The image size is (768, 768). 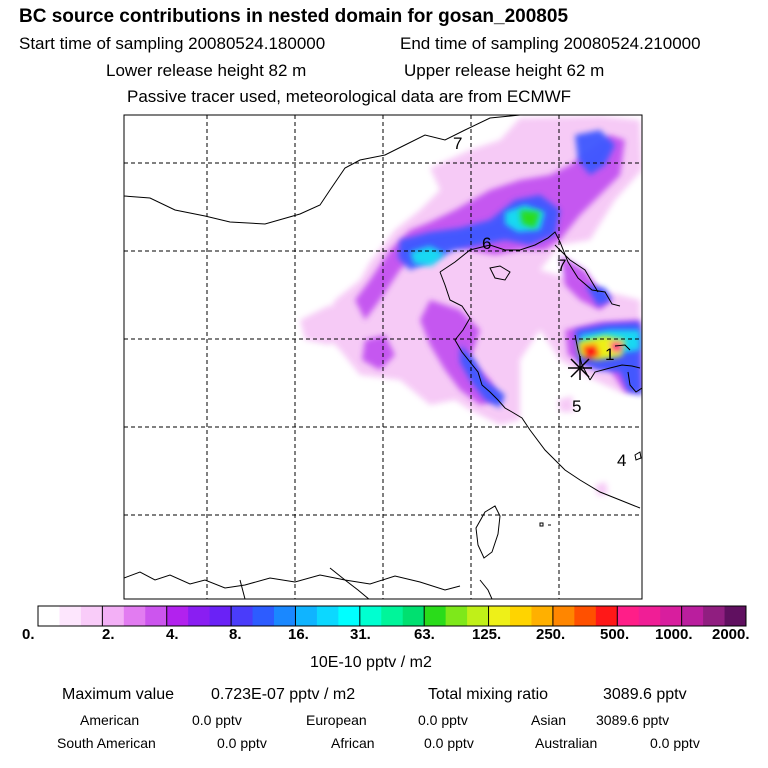 I want to click on colorbar-tick-label: 2000., so click(x=731, y=634).